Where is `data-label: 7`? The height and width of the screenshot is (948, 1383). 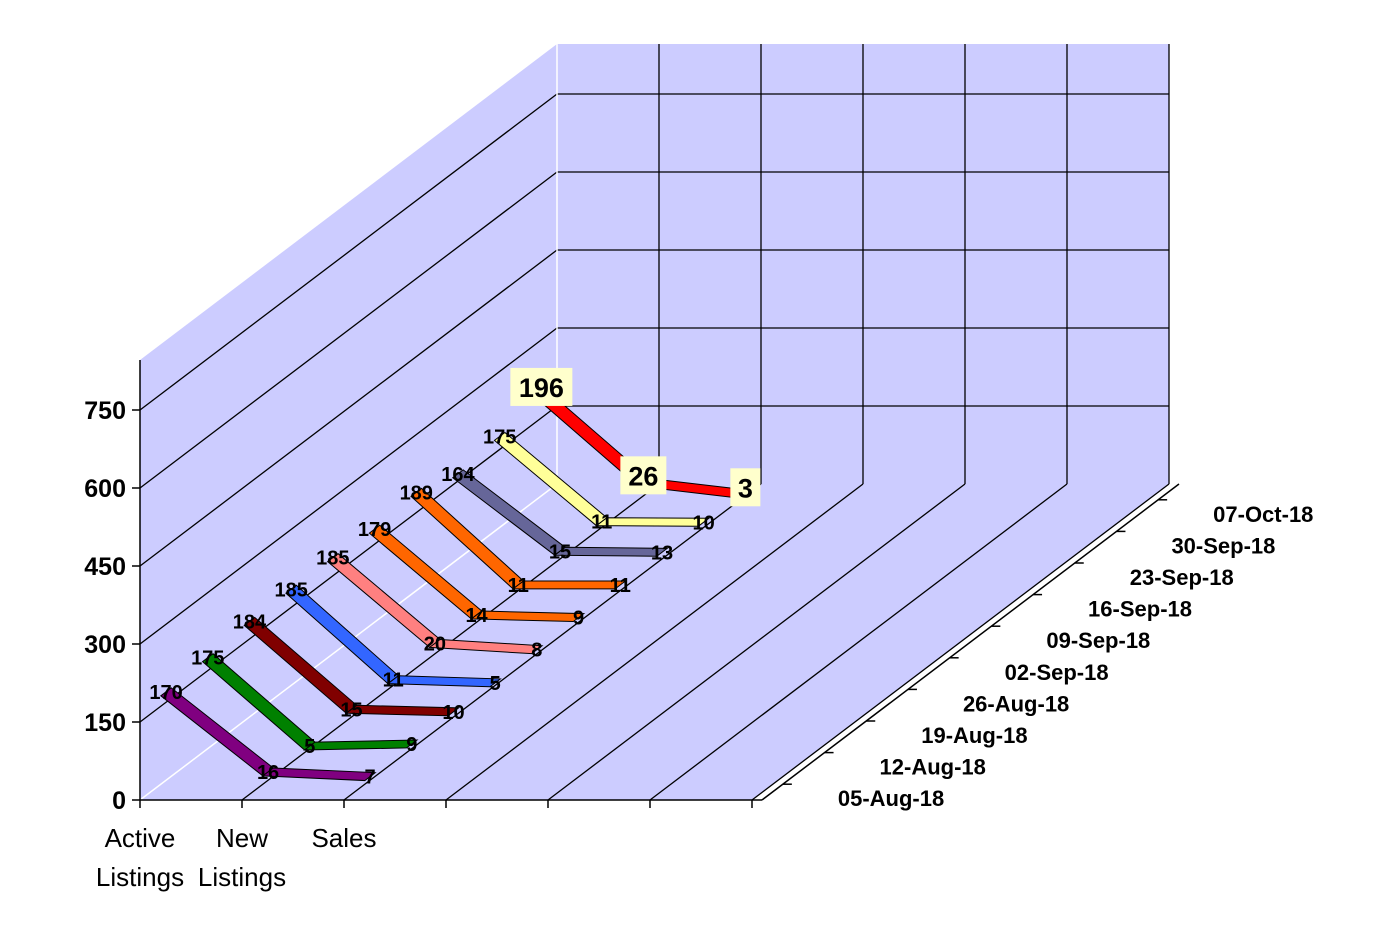
data-label: 7 is located at coordinates (370, 778).